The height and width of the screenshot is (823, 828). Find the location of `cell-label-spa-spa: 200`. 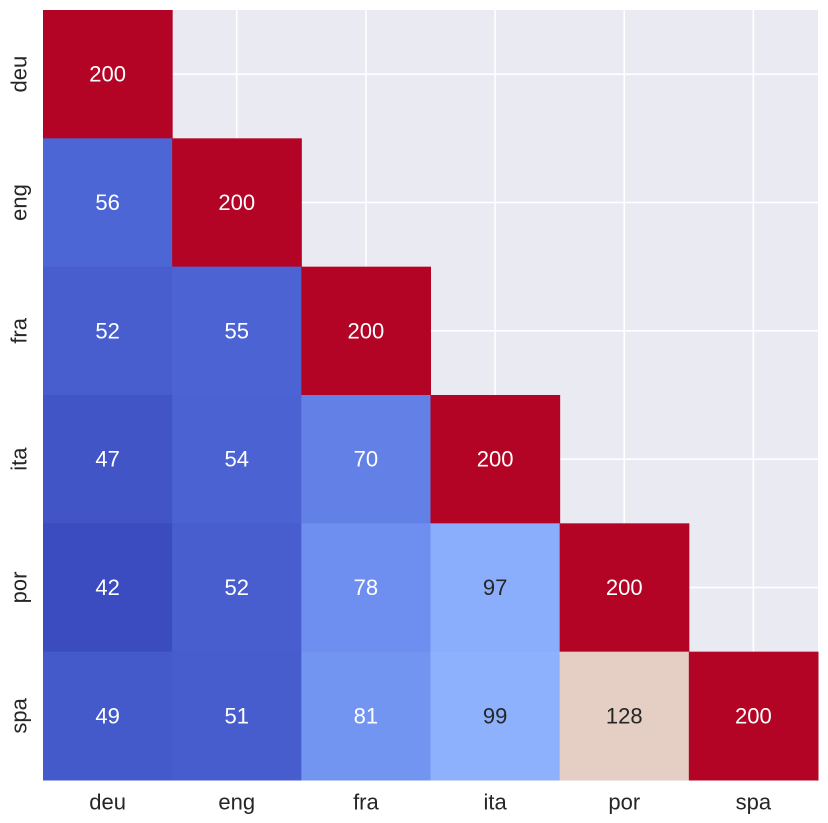

cell-label-spa-spa: 200 is located at coordinates (753, 715).